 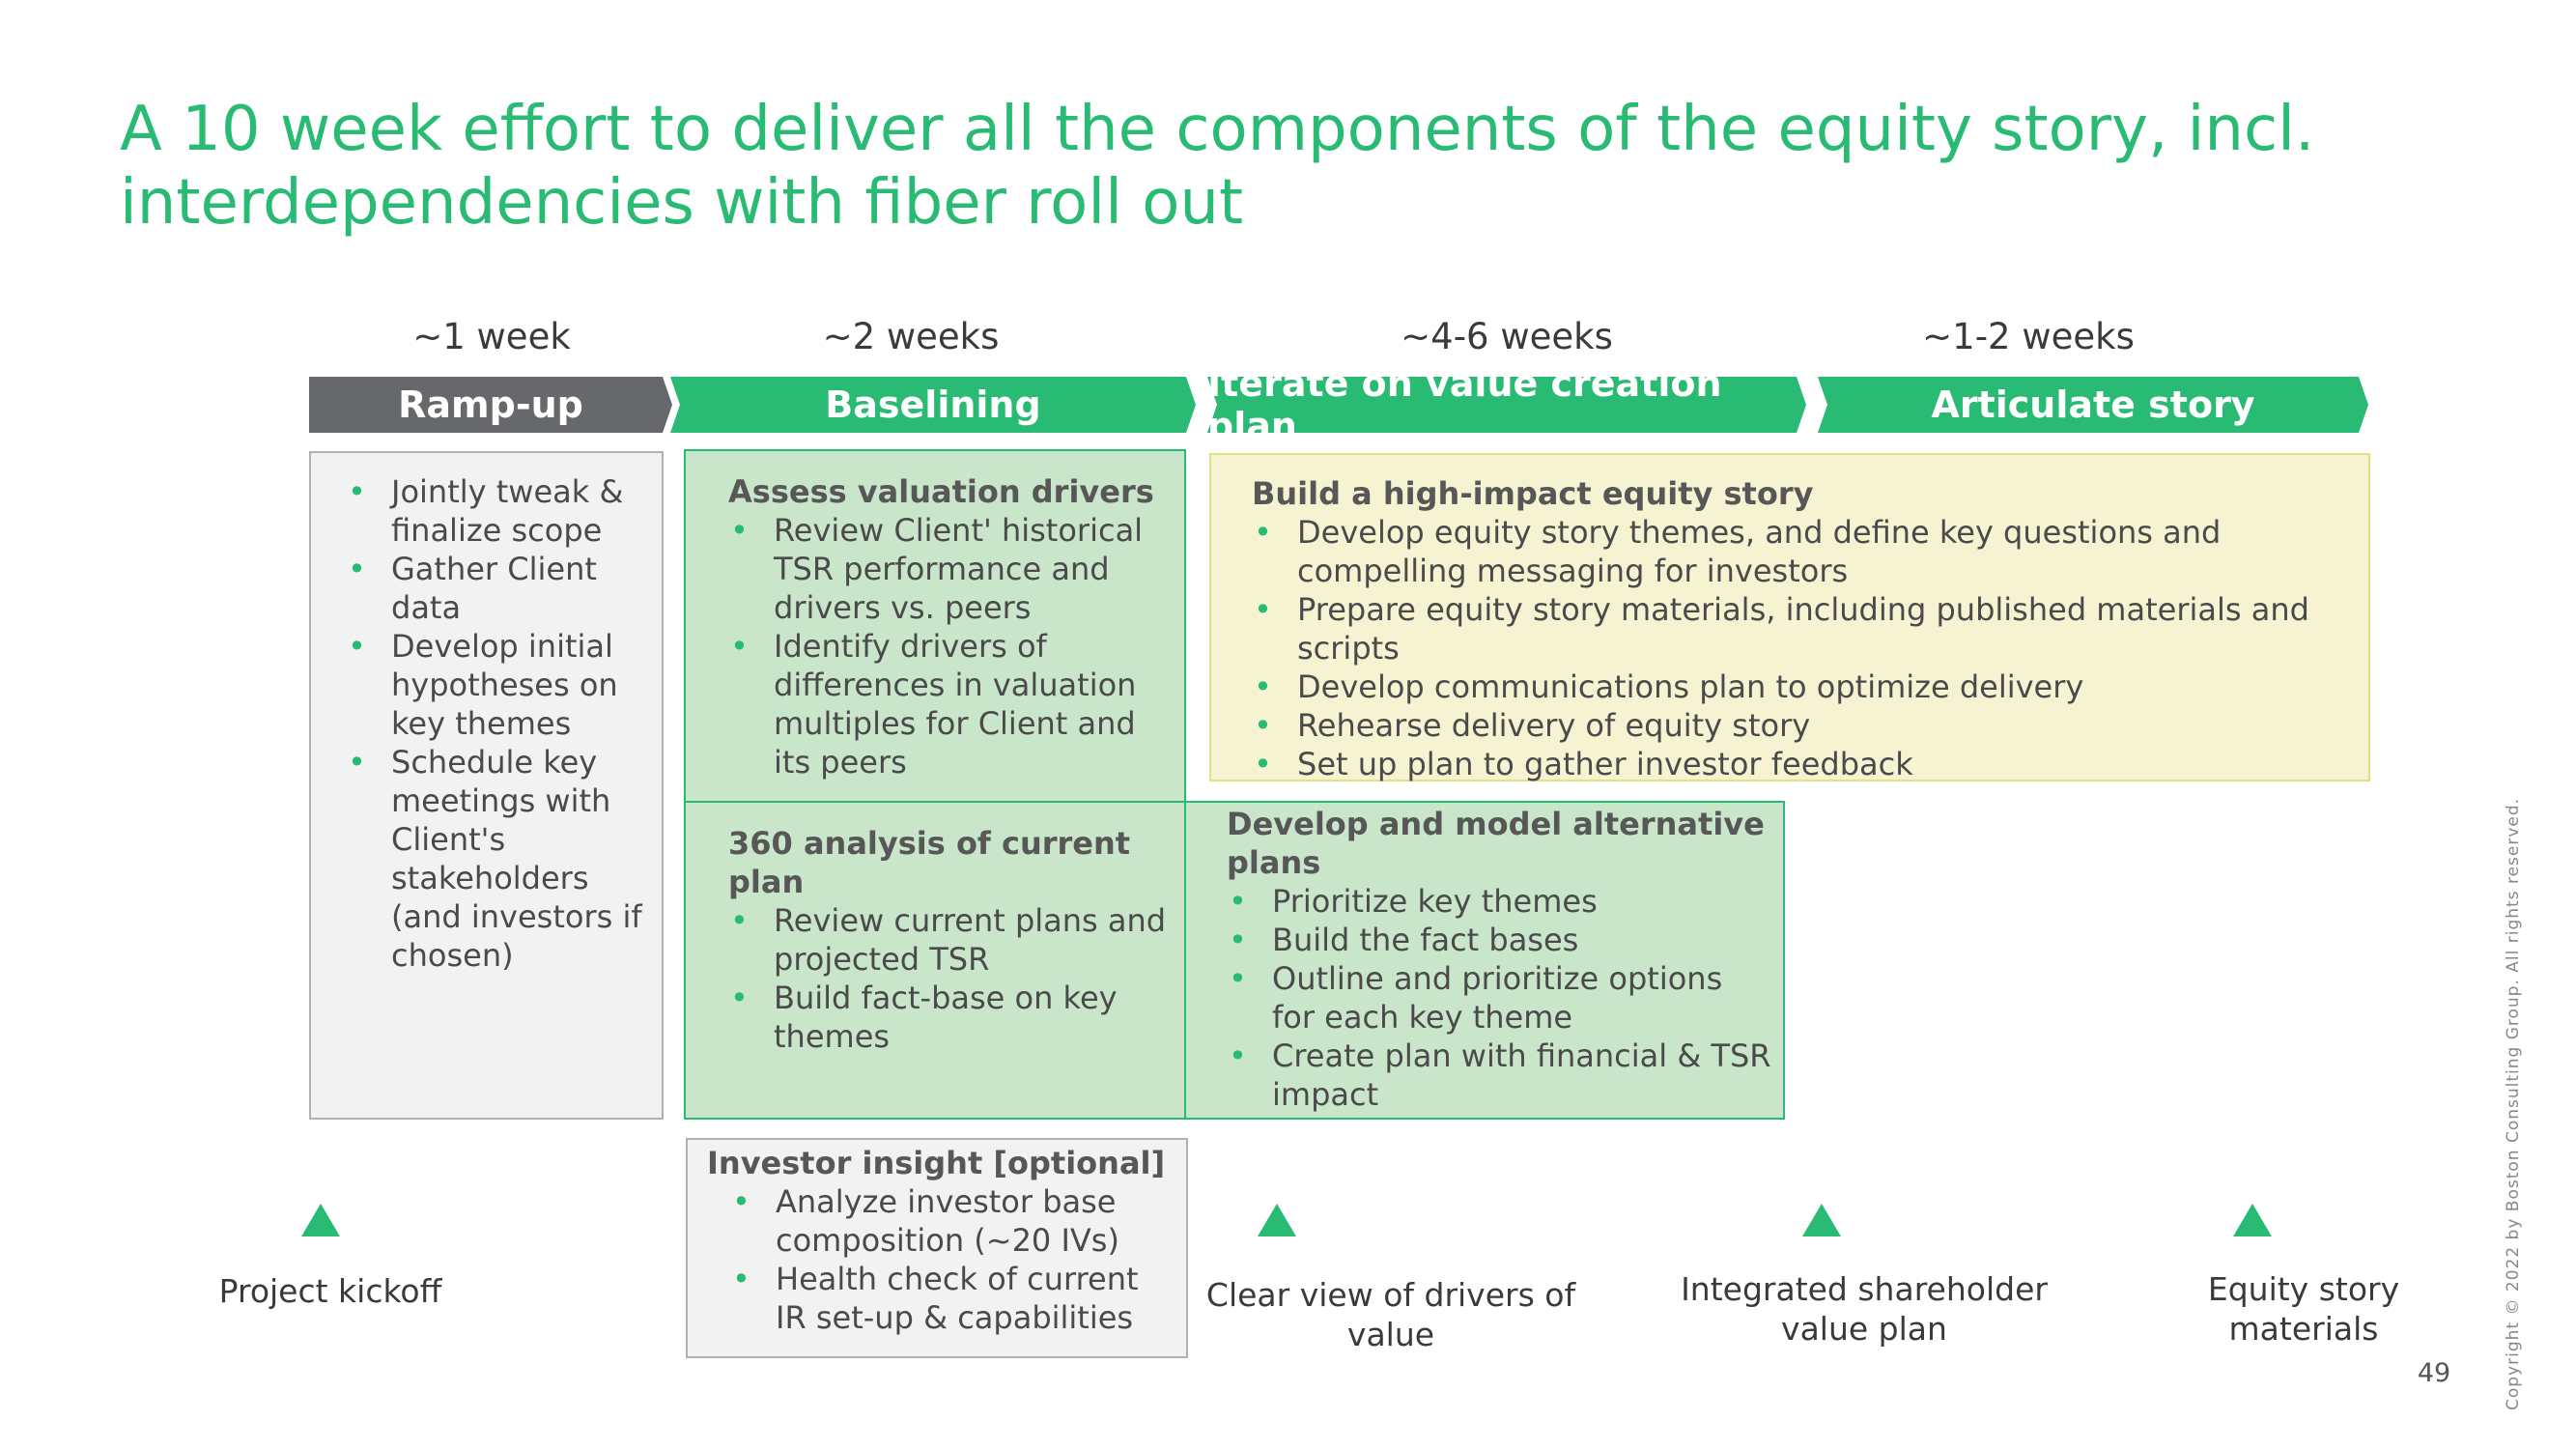 I want to click on list-item: • Gather Client data, so click(x=472, y=588).